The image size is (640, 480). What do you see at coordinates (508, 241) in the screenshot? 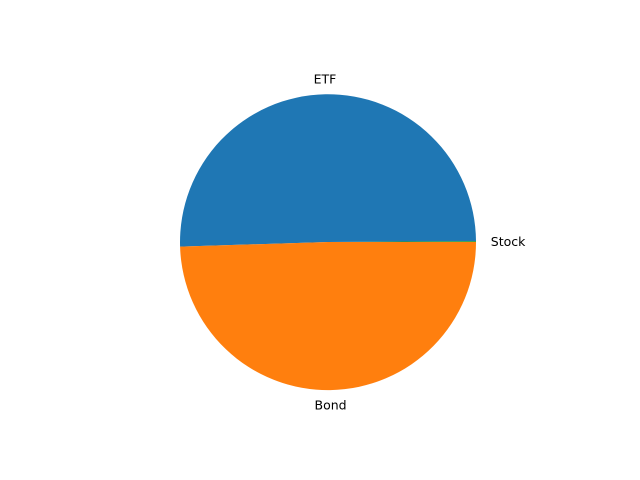
I see `pie-label-stock: Stock` at bounding box center [508, 241].